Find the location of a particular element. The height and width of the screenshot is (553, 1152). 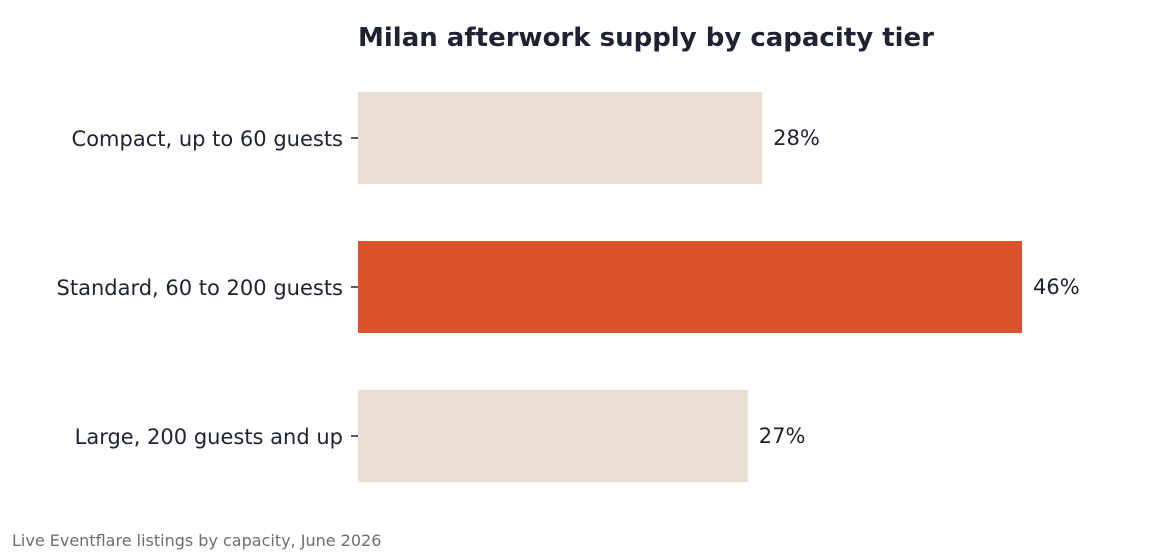

chart-title: Milan afterwork supply by capacity tier is located at coordinates (646, 38).